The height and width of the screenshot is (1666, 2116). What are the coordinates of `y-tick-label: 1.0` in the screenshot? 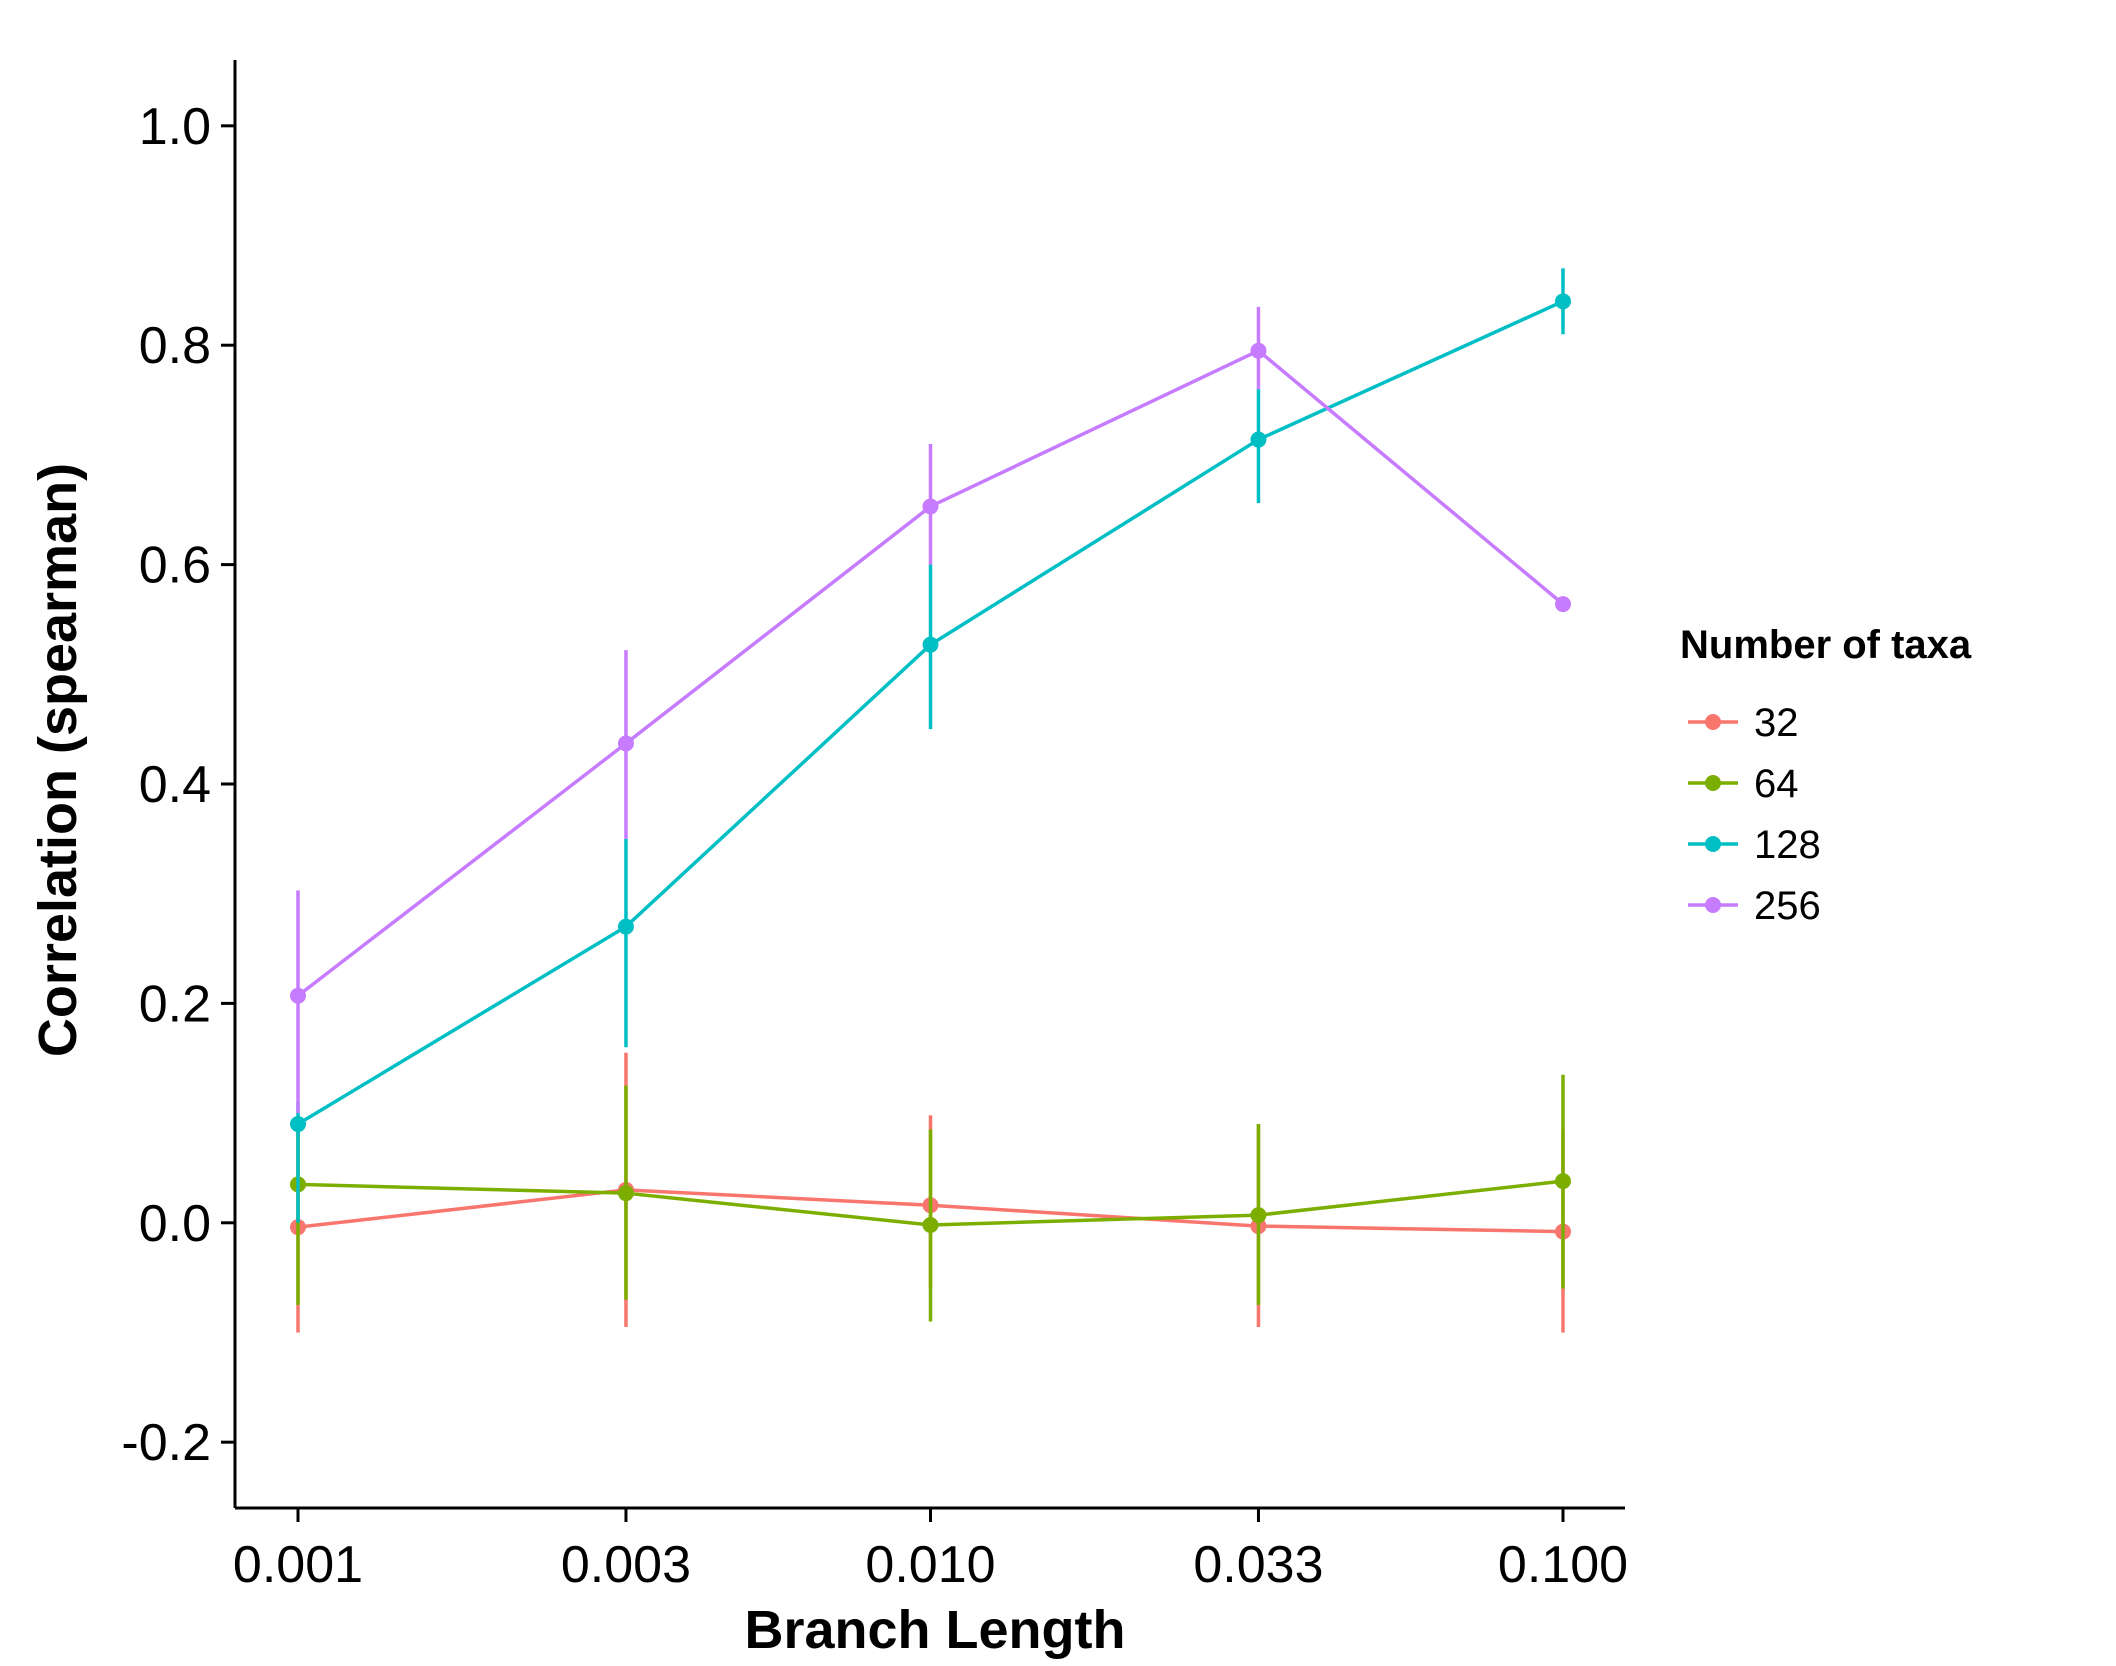 It's located at (175, 127).